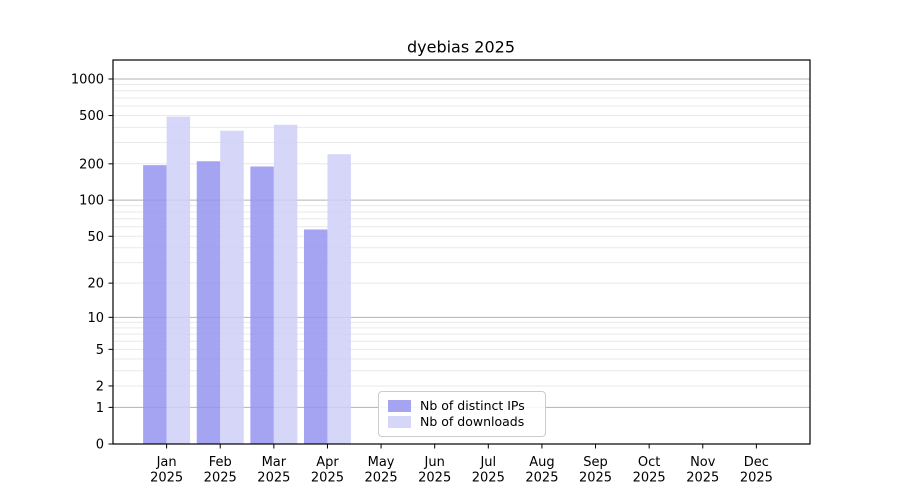  I want to click on y-tick-label: 500, so click(91, 116).